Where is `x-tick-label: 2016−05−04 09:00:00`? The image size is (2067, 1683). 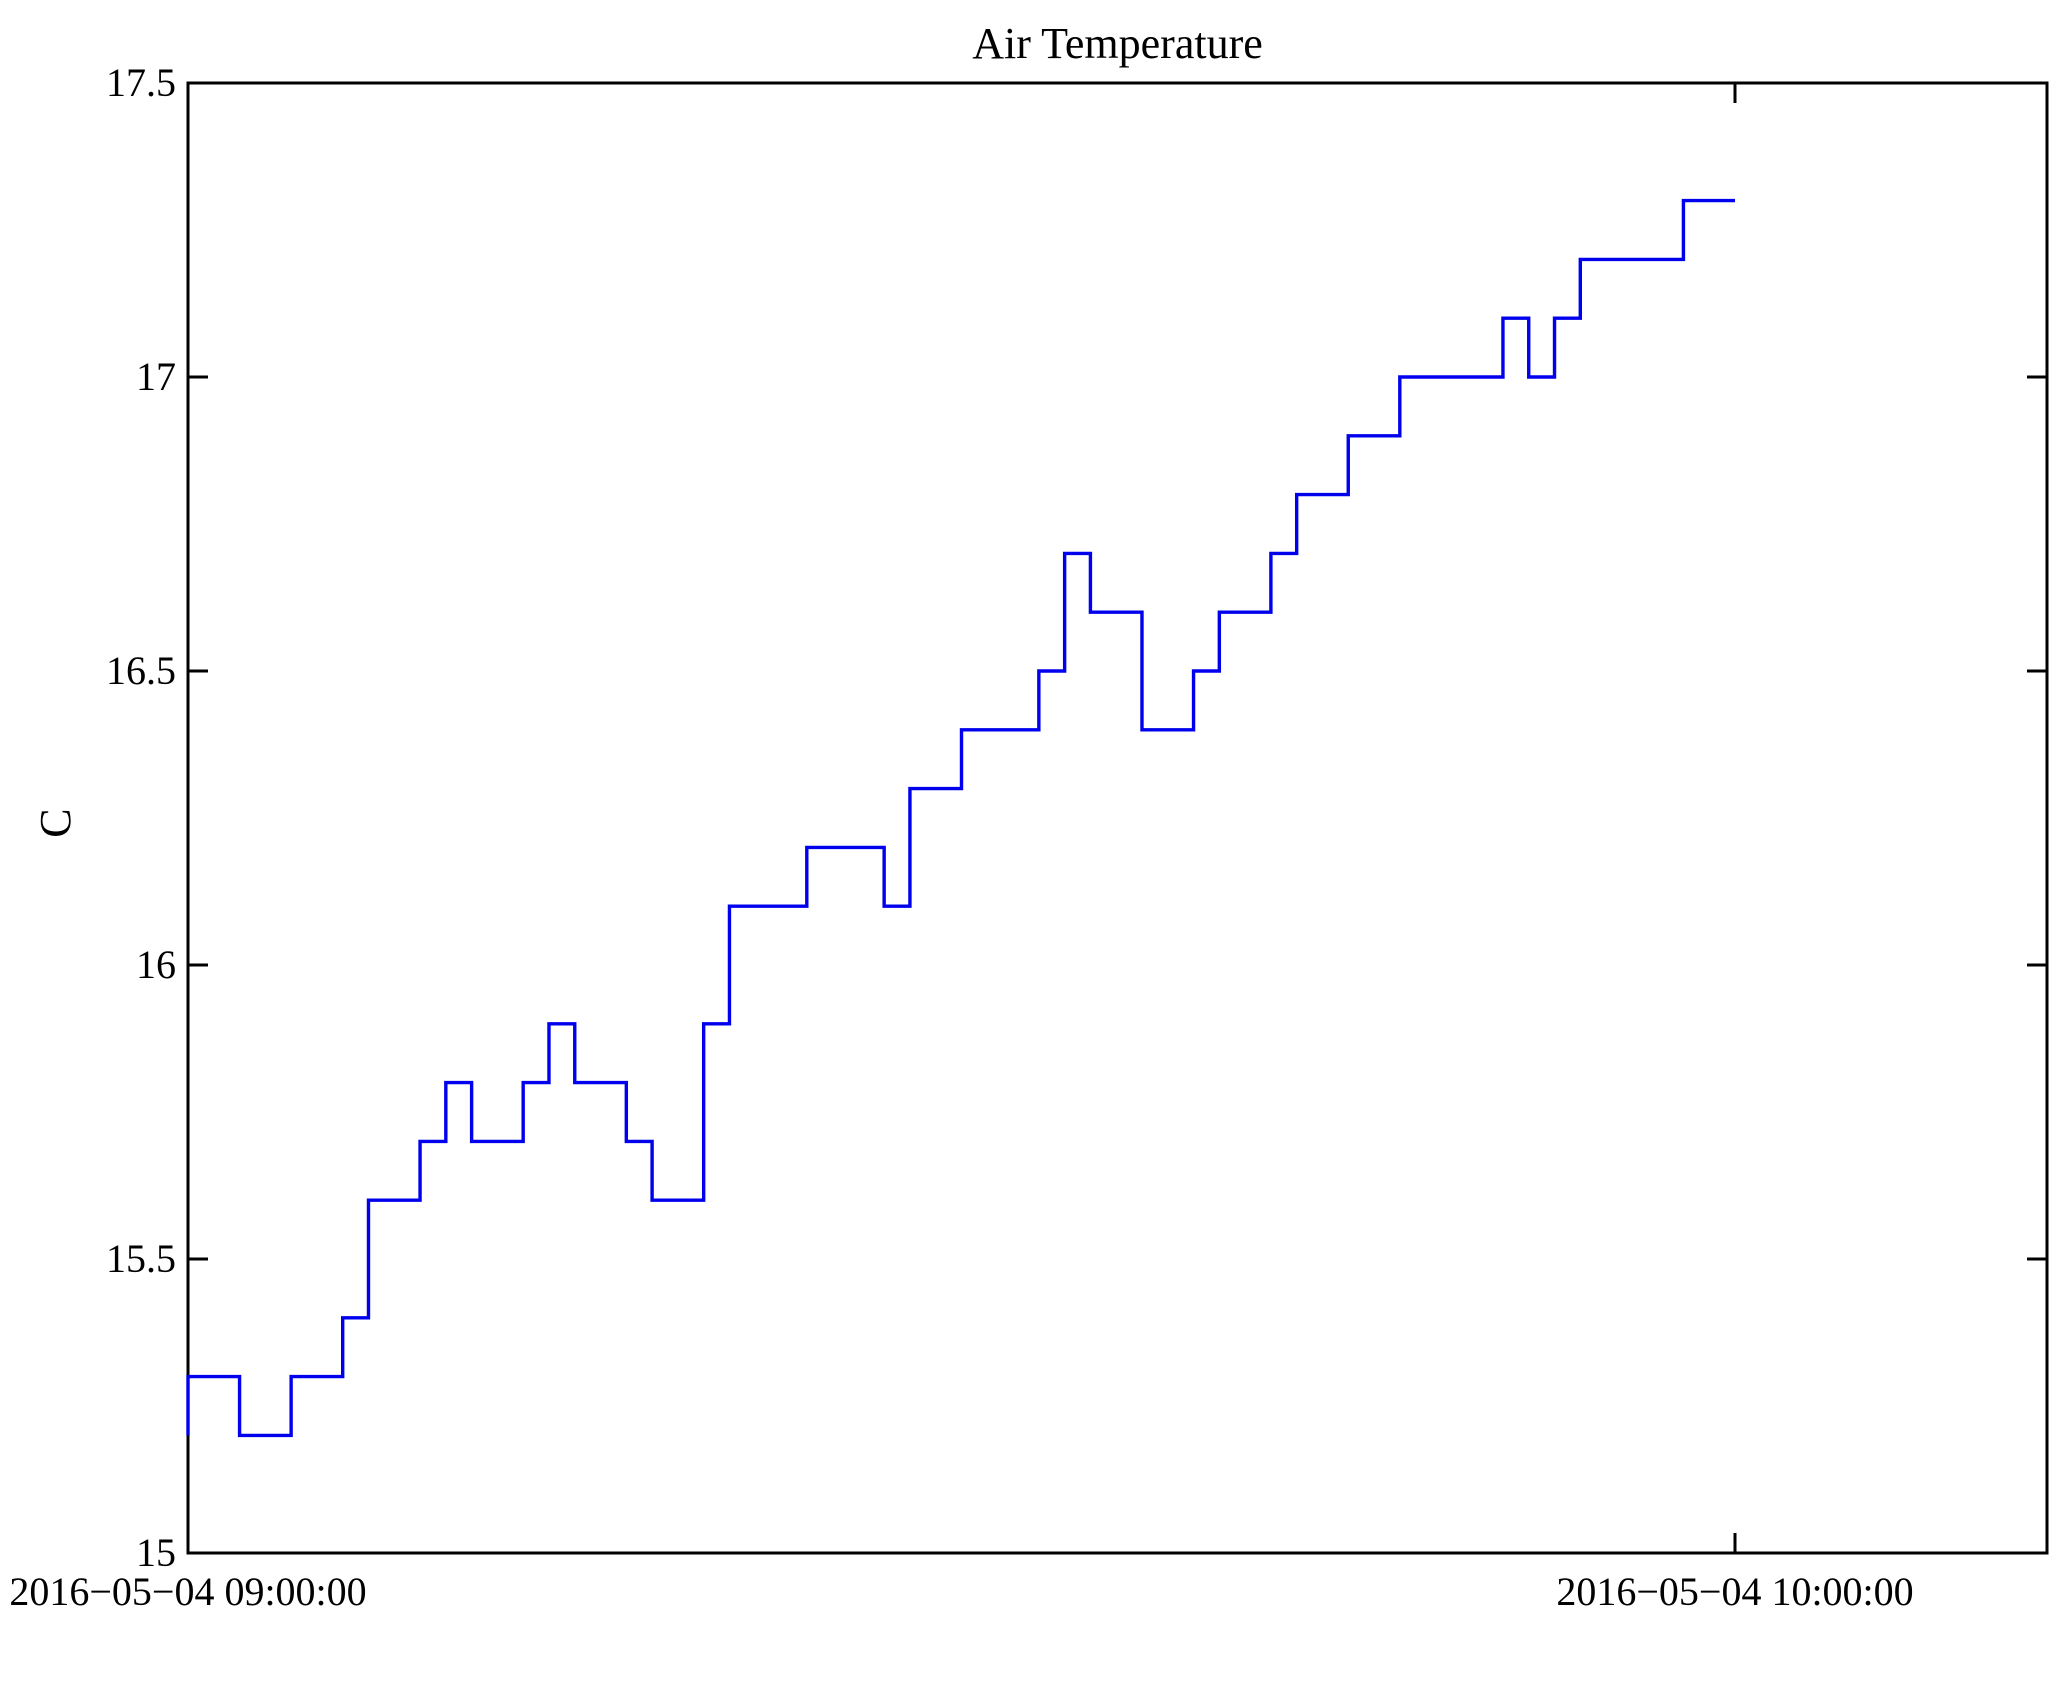 x-tick-label: 2016−05−04 09:00:00 is located at coordinates (188, 1591).